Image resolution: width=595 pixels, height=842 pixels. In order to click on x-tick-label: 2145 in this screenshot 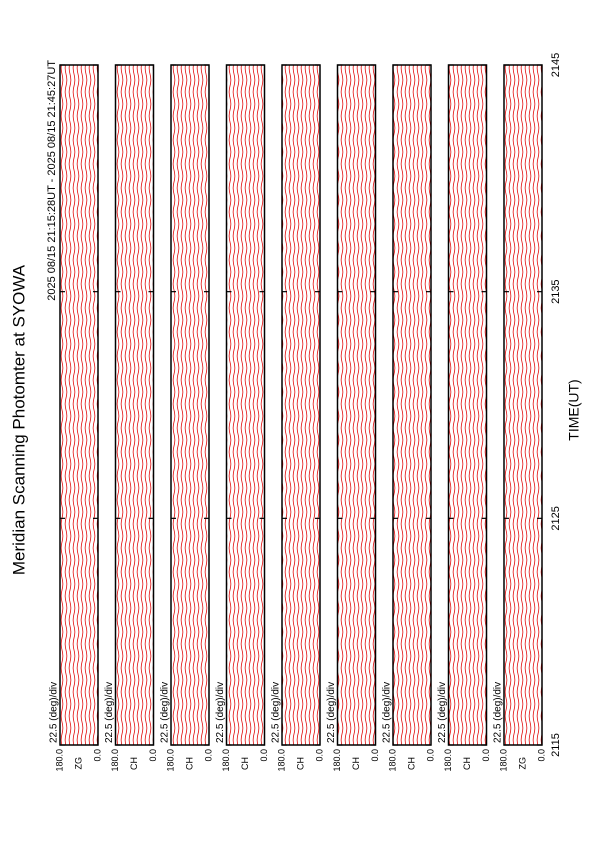, I will do `click(556, 65)`.